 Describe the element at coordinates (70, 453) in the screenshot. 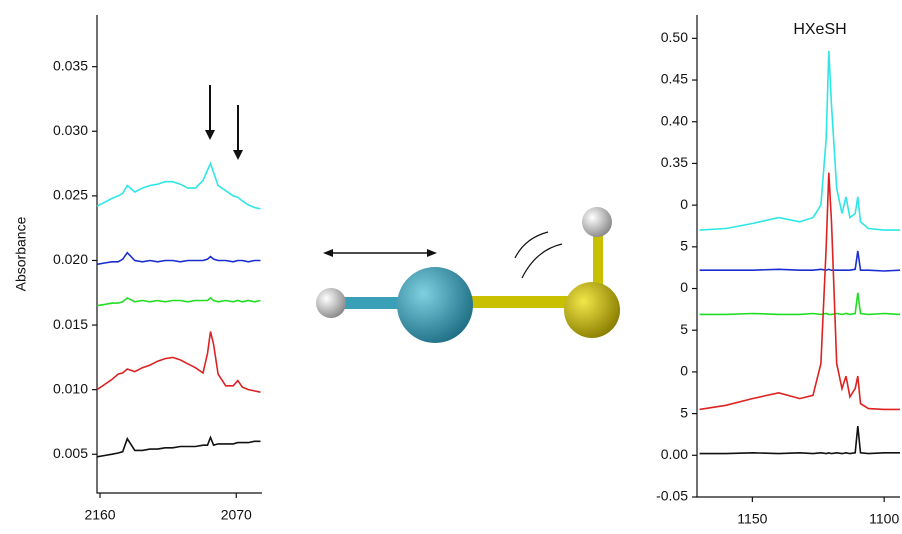

I see `y-tick-label: 0.005` at that location.